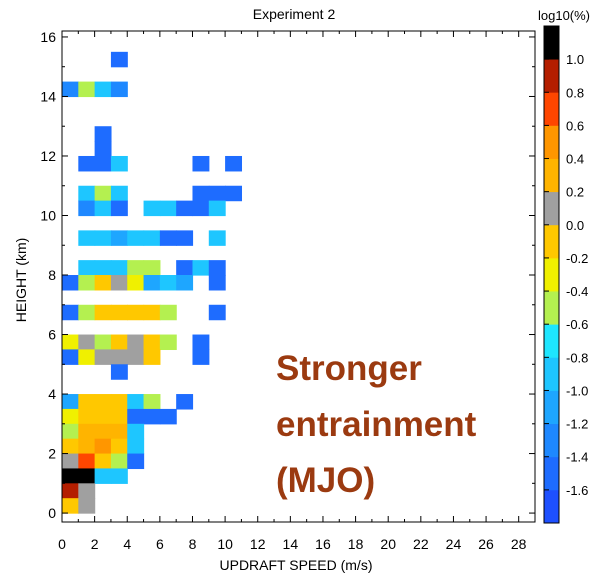 The width and height of the screenshot is (591, 577). Describe the element at coordinates (577, 357) in the screenshot. I see `colorbar-tick-label: -0.8` at that location.